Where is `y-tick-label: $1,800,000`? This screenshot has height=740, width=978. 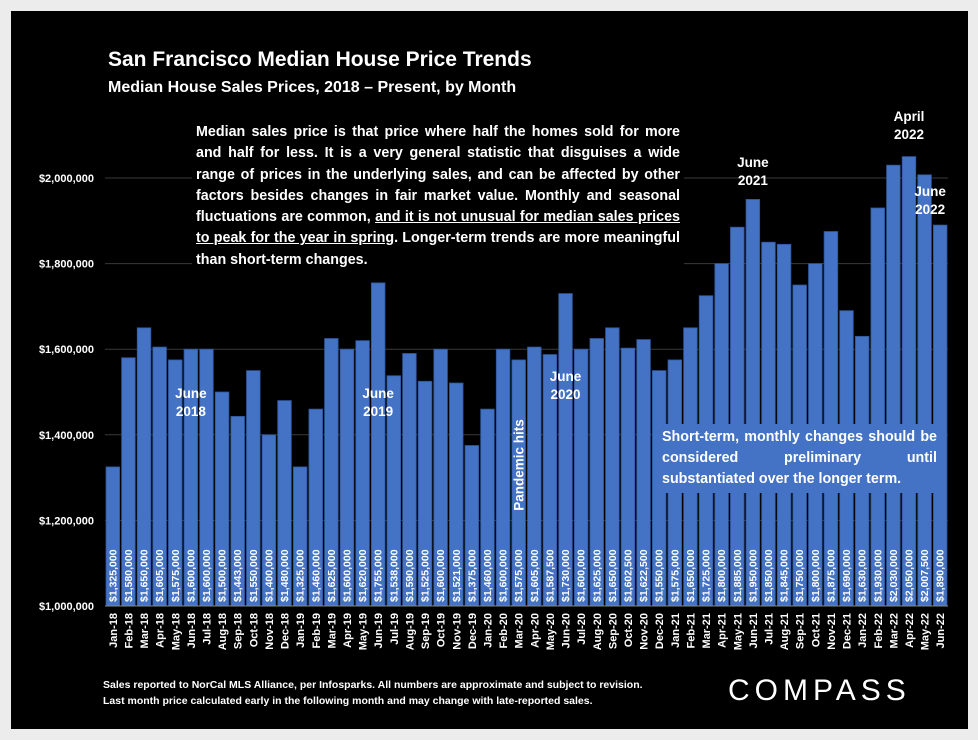
y-tick-label: $1,800,000 is located at coordinates (66, 265).